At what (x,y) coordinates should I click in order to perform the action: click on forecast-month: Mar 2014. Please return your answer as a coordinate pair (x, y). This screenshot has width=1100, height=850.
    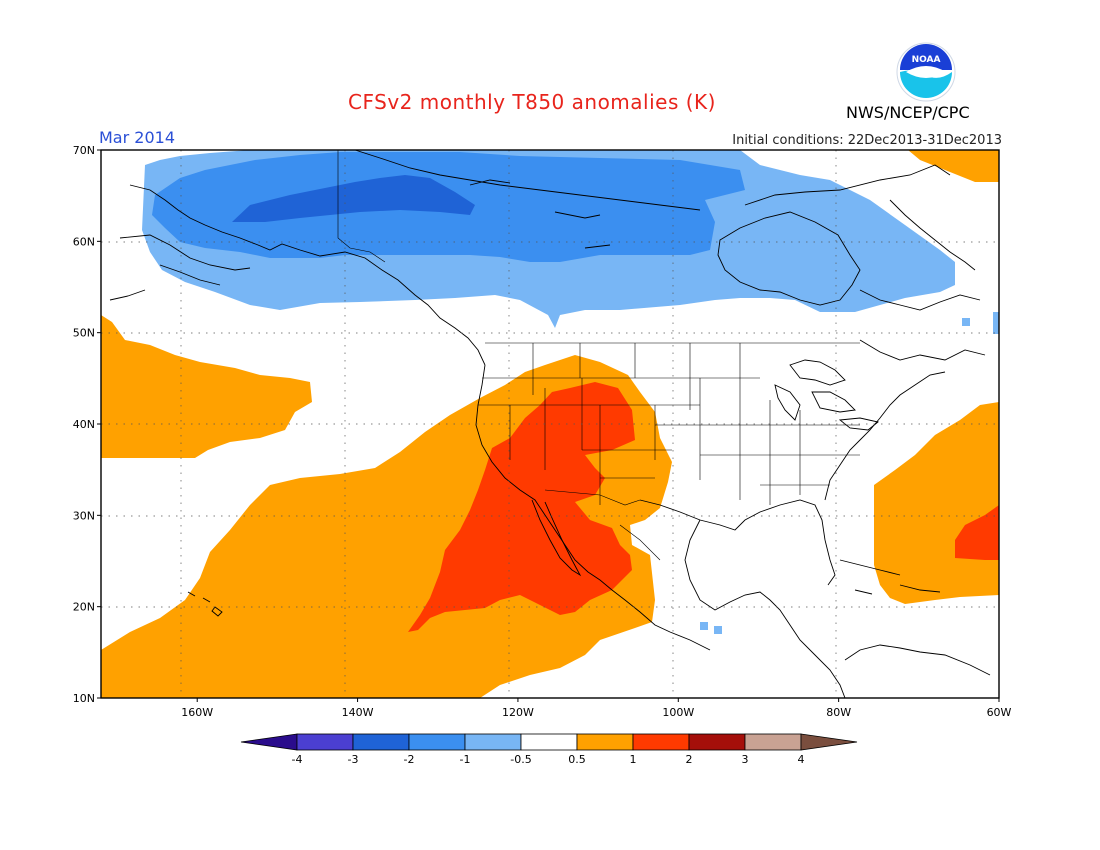
    Looking at the image, I should click on (137, 137).